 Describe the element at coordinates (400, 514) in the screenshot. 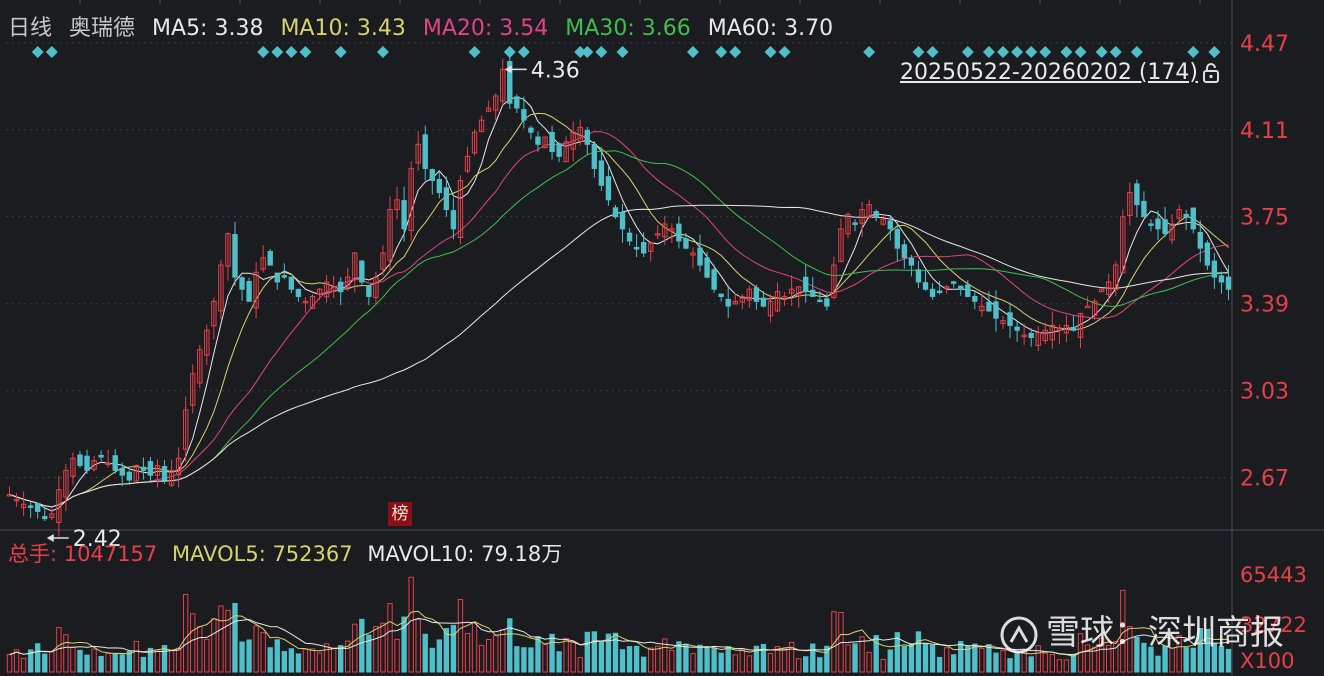

I see `ranking-badge: 榜` at that location.